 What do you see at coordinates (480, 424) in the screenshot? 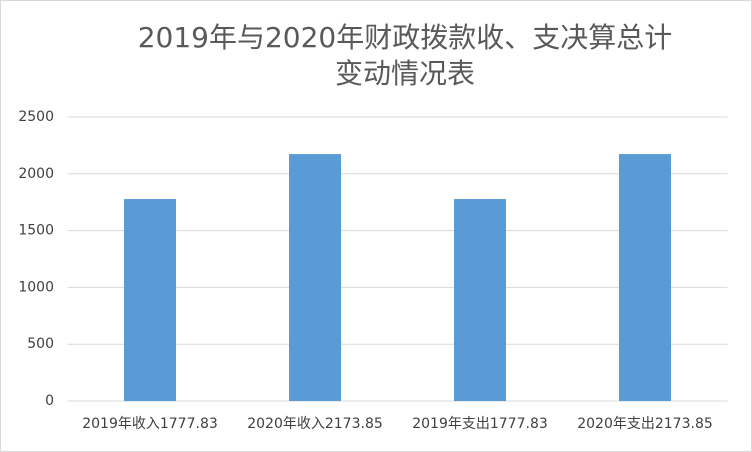
I see `x-tick-label: 2019年支出1777.83` at bounding box center [480, 424].